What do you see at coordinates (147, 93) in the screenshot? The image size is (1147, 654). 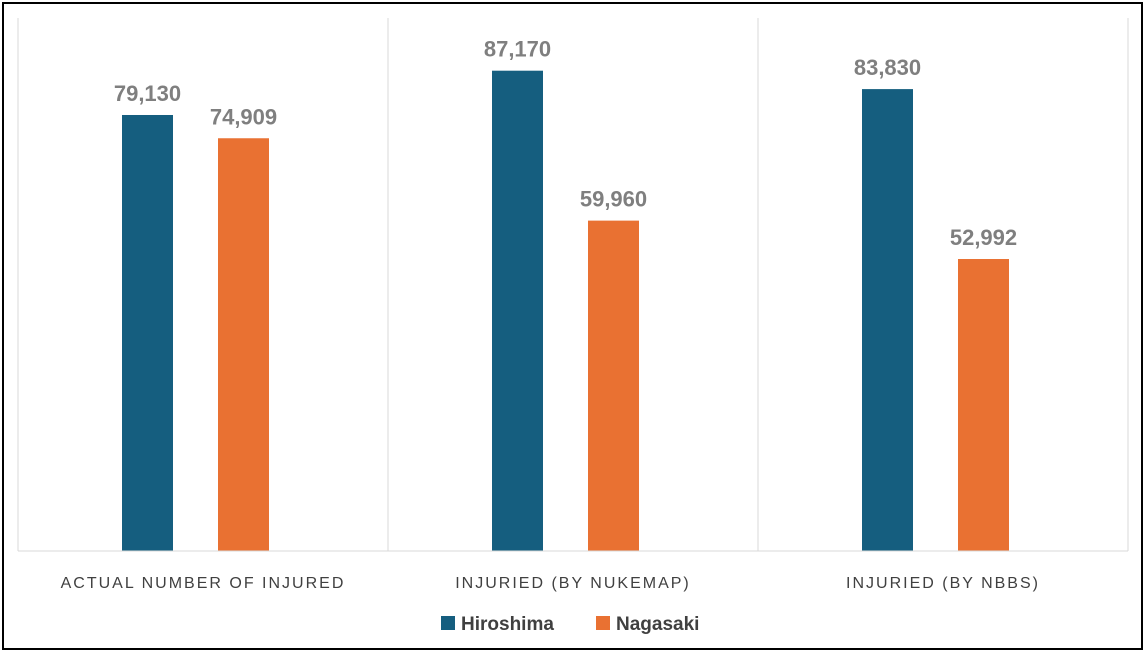 I see `data-label-hiroshima-1: 79,130` at bounding box center [147, 93].